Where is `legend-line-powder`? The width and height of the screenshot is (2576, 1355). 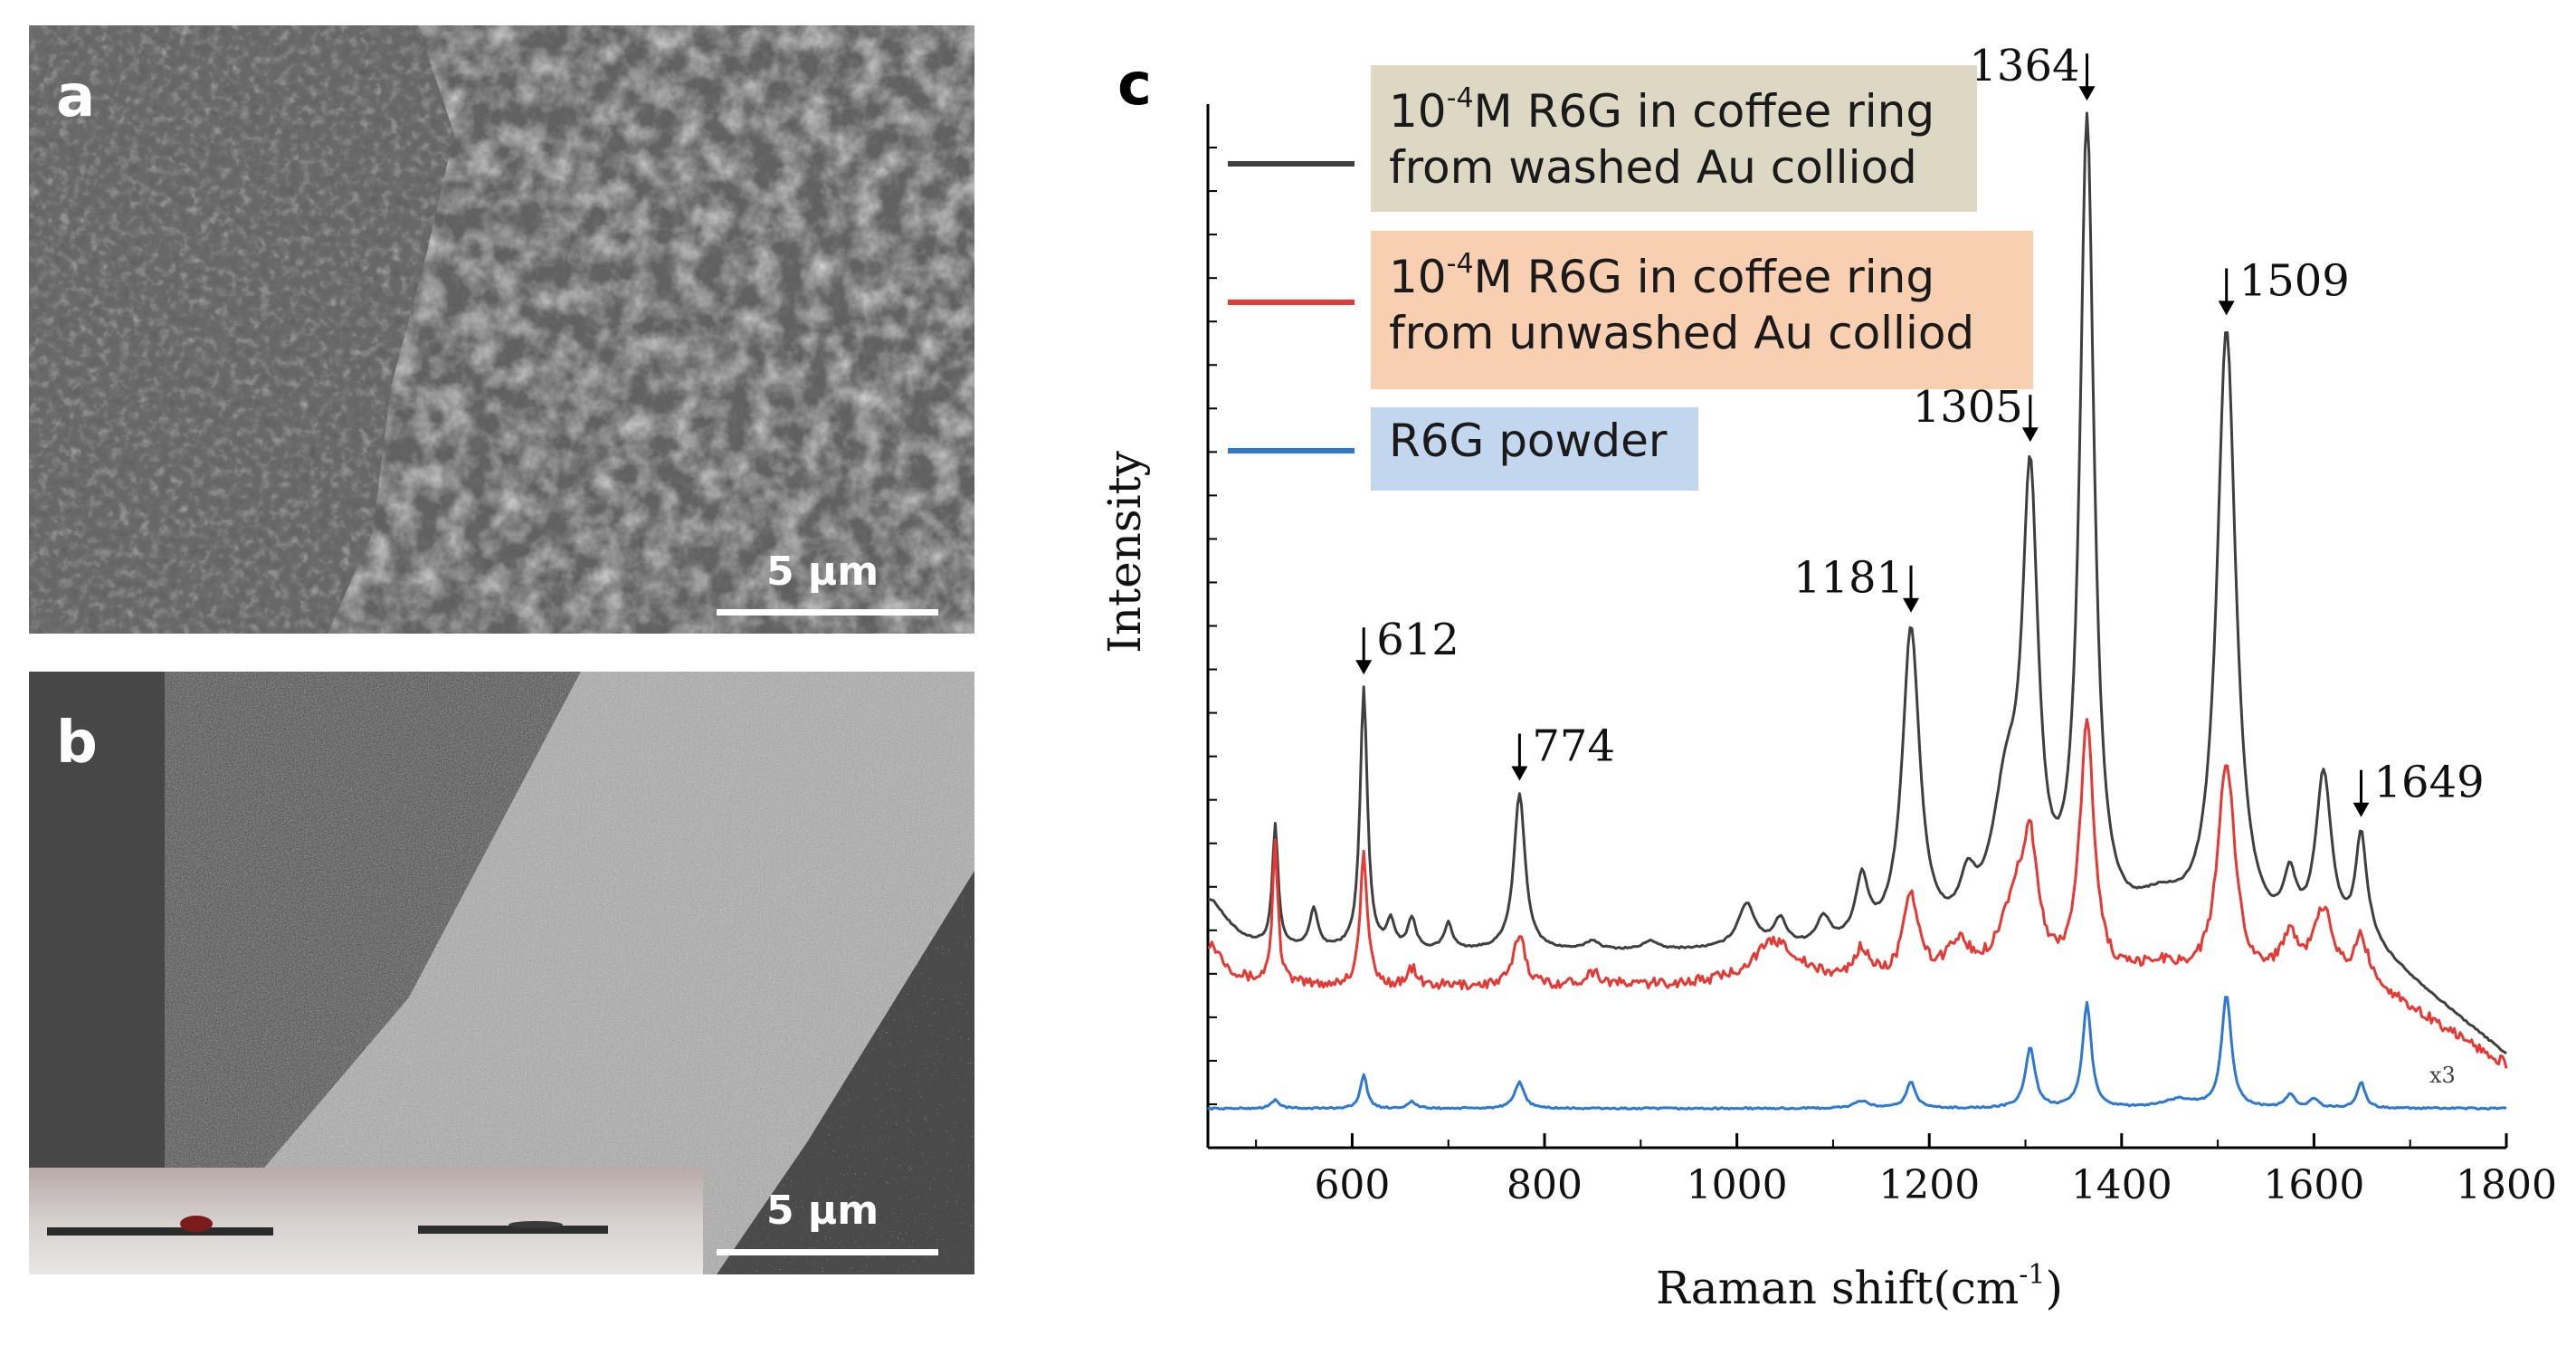 legend-line-powder is located at coordinates (1291, 450).